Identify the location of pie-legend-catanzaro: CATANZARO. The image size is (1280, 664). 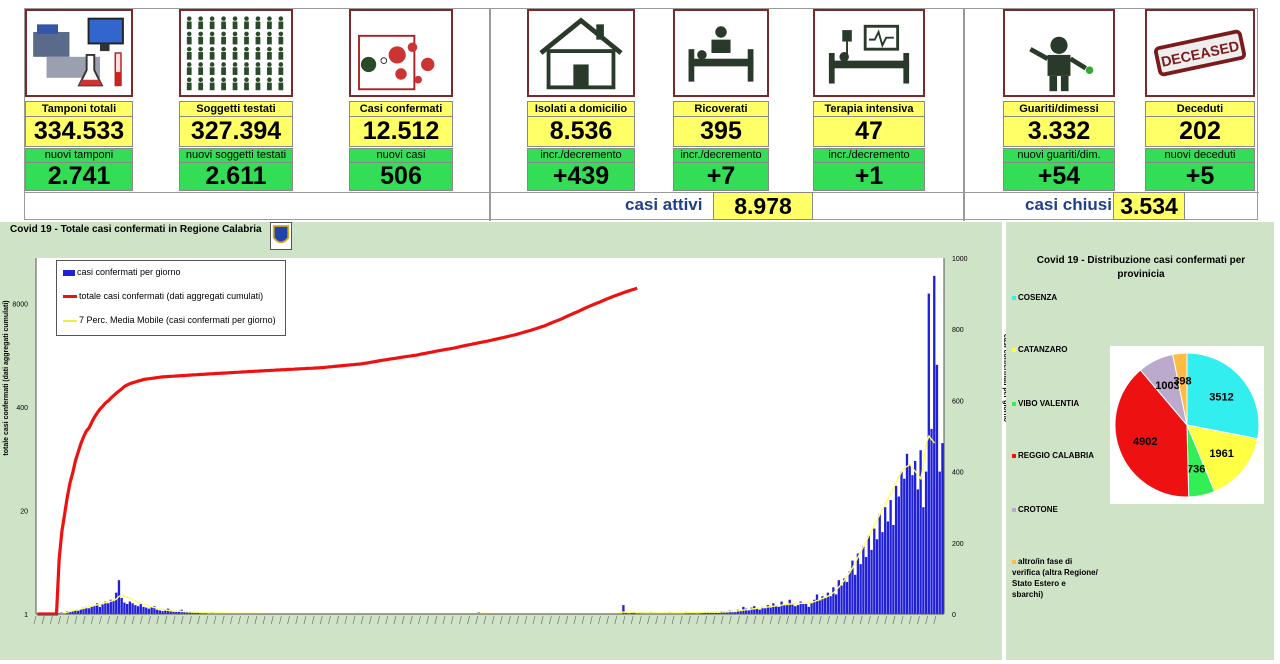
(1055, 349).